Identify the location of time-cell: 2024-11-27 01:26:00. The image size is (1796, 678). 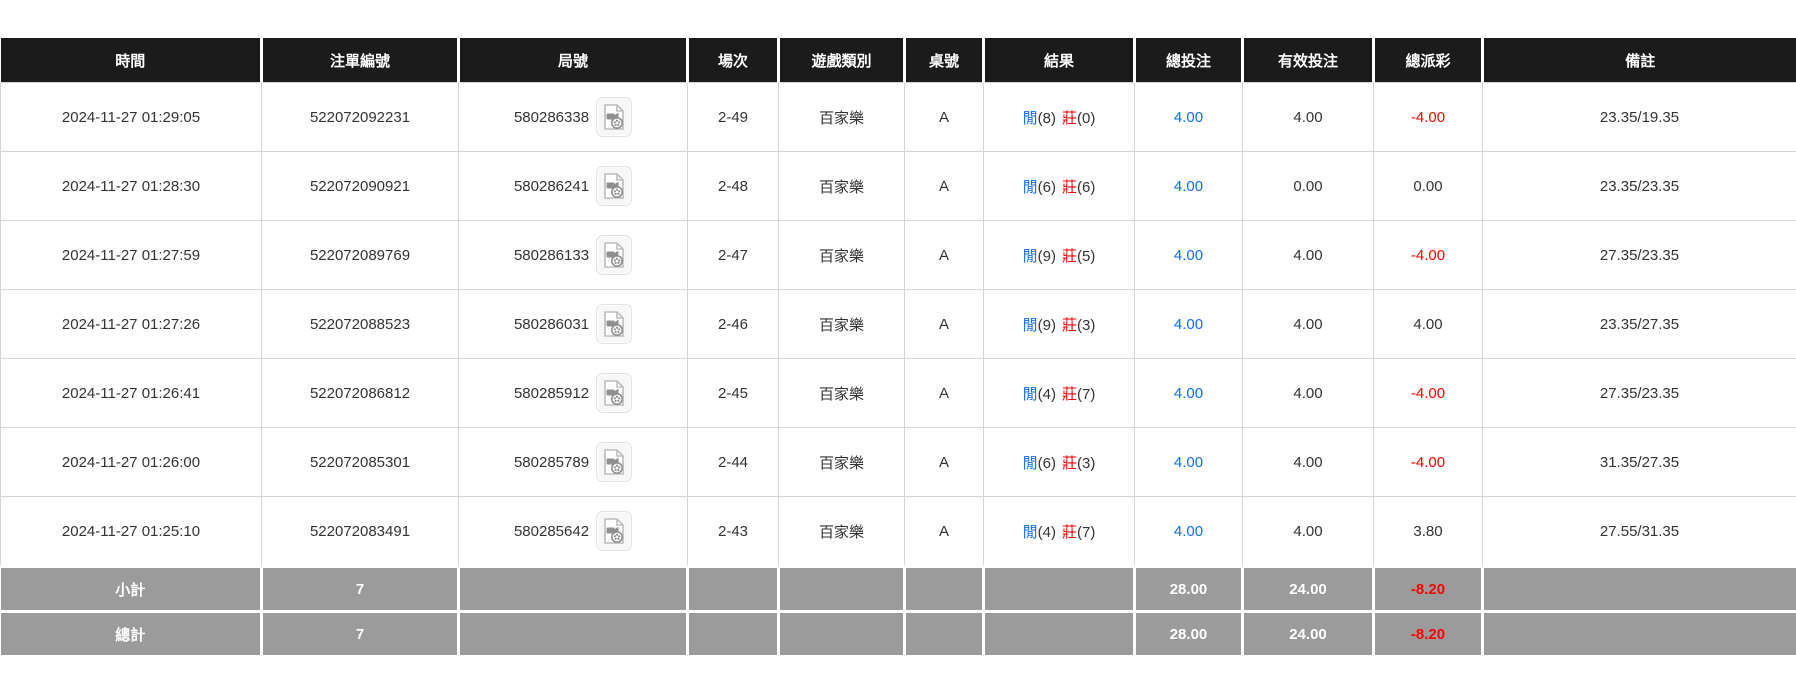
(131, 462).